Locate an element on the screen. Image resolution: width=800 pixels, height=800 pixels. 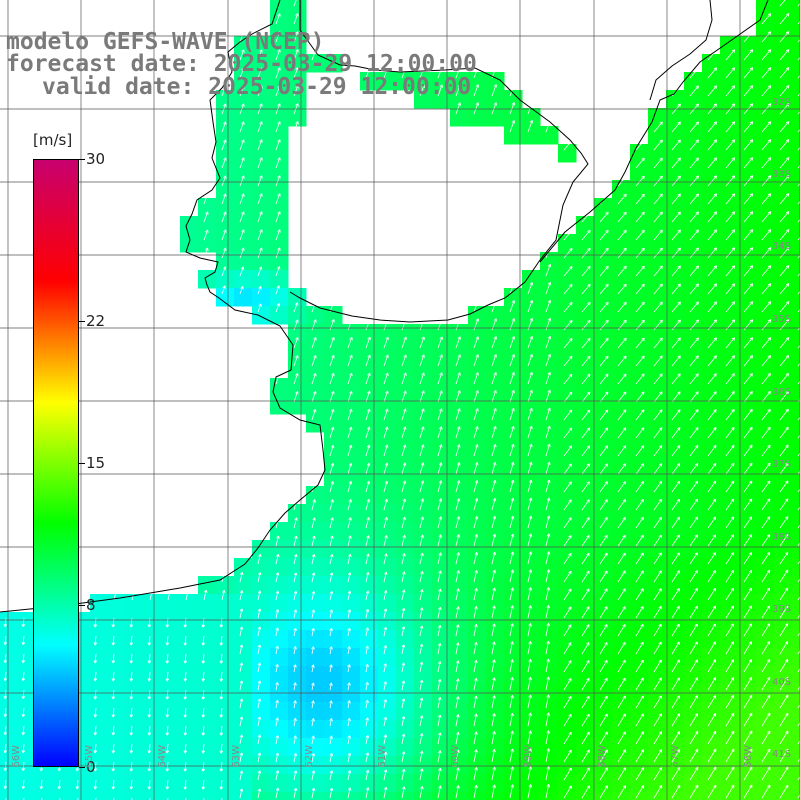
latitude-label: 36S is located at coordinates (782, 392).